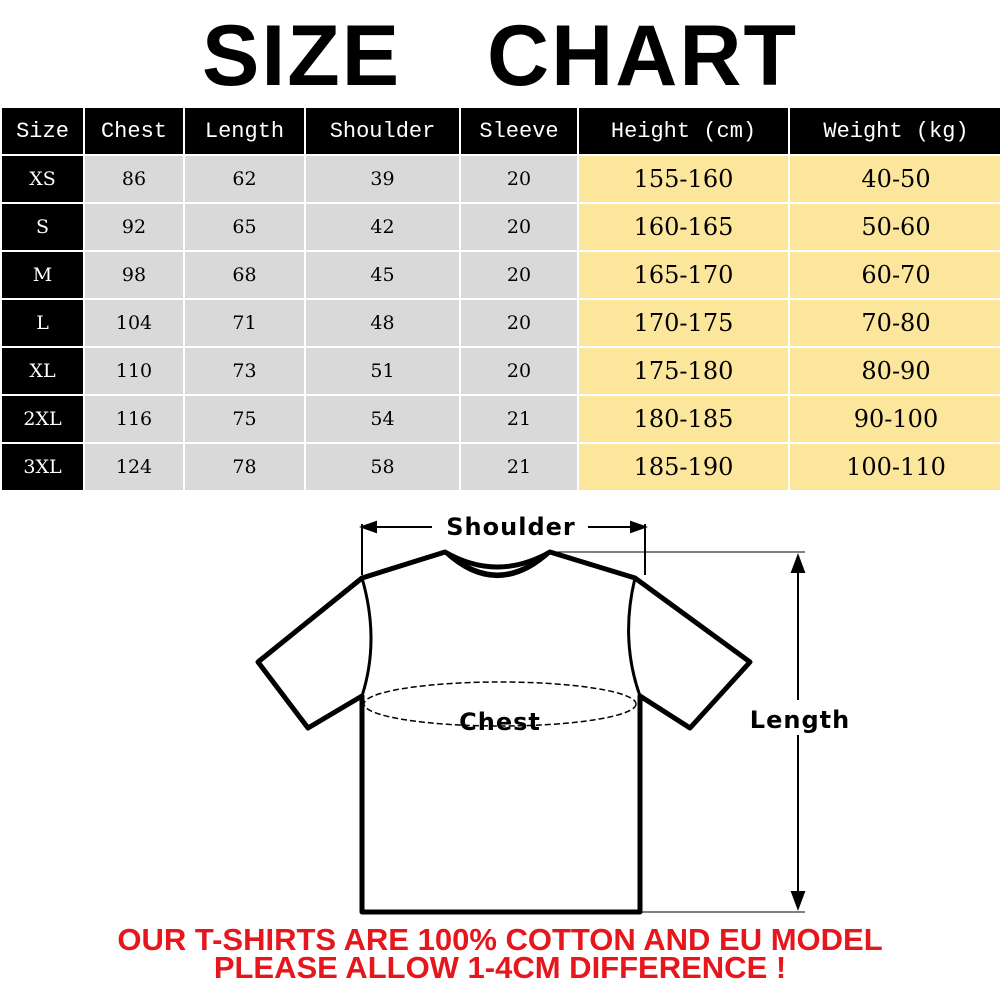  I want to click on table-cell: 62, so click(244, 180).